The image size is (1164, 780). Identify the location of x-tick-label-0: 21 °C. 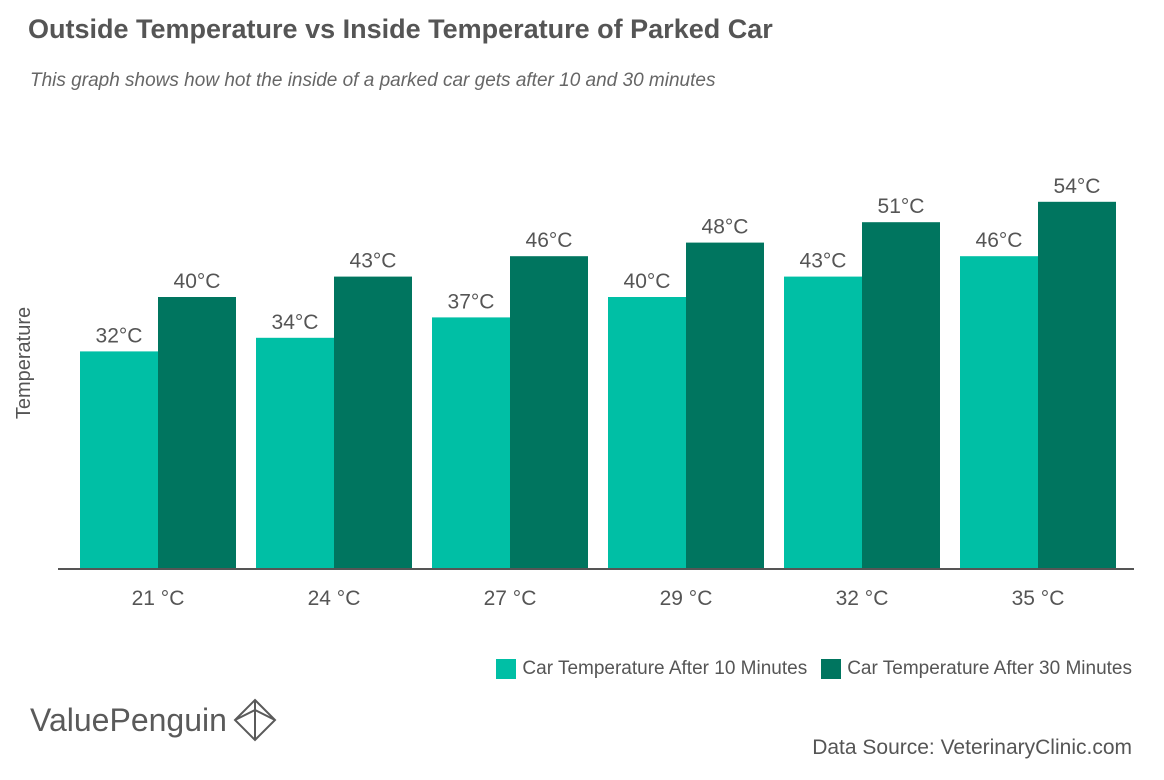
(158, 598).